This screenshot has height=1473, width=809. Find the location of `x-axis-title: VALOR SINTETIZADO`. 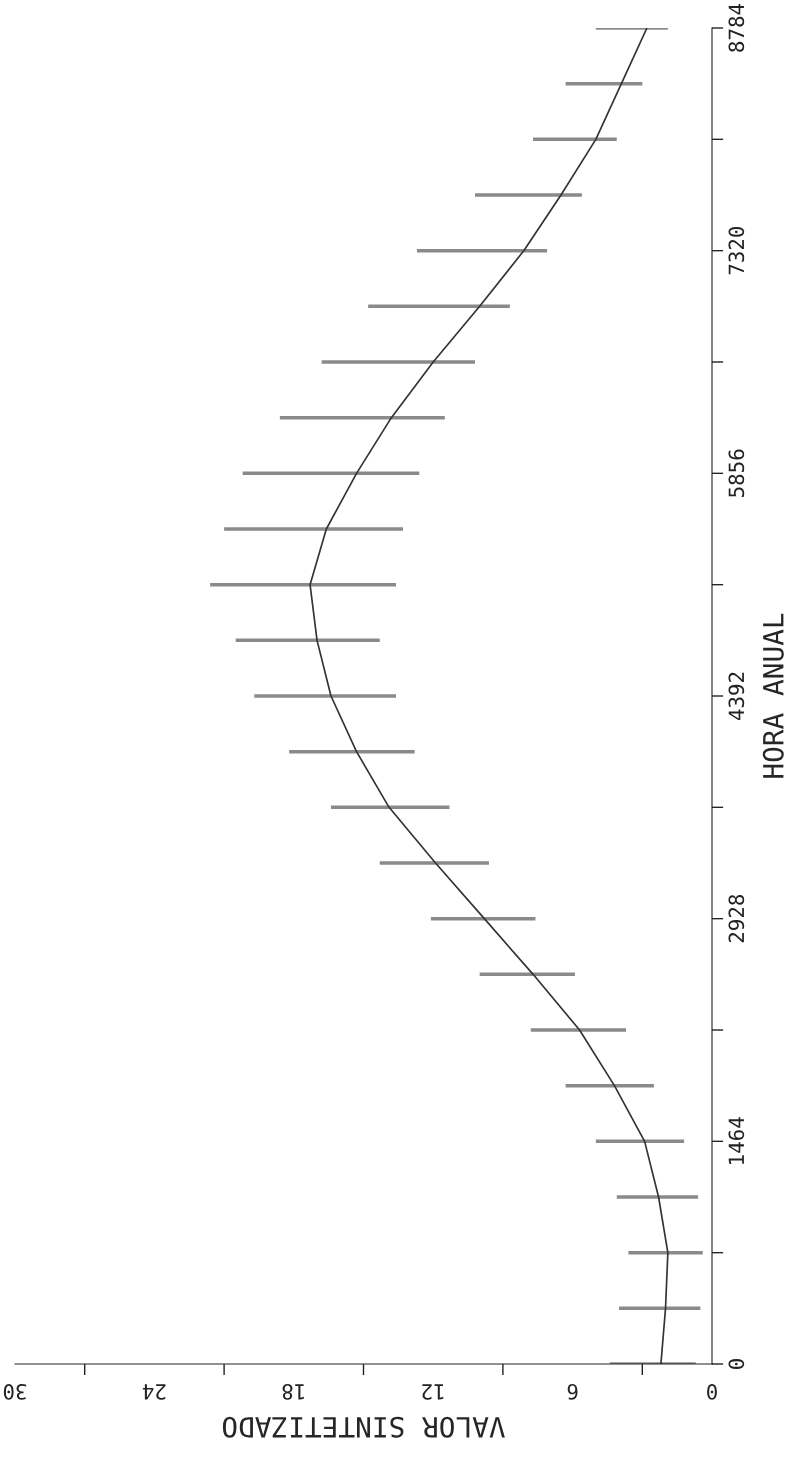

x-axis-title: VALOR SINTETIZADO is located at coordinates (363, 1427).